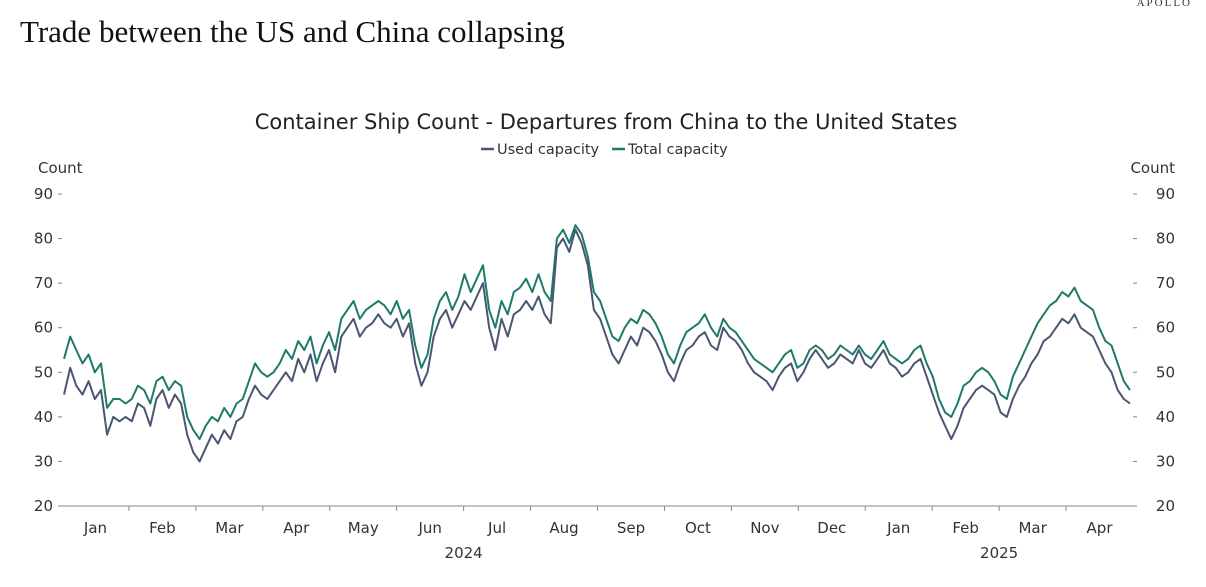  What do you see at coordinates (1164, 4) in the screenshot?
I see `brand-logo: APOLLO` at bounding box center [1164, 4].